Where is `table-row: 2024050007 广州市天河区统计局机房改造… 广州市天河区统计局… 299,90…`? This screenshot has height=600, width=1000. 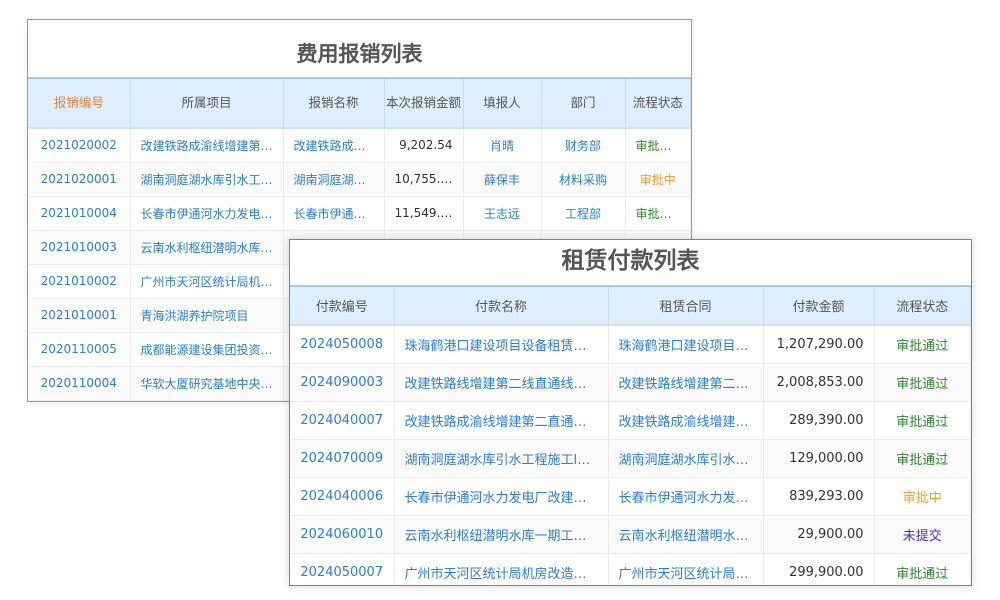
table-row: 2024050007 广州市天河区统计局机房改造… 广州市天河区统计局… 299,90… is located at coordinates (630, 569).